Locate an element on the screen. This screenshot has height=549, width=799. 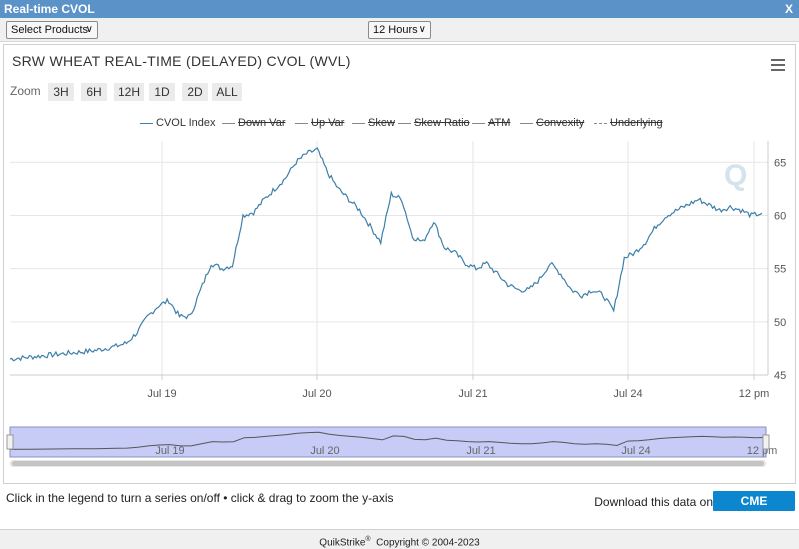
copyright-bar: QuikStrike® Copyright © 2004-2023 is located at coordinates (399, 539).